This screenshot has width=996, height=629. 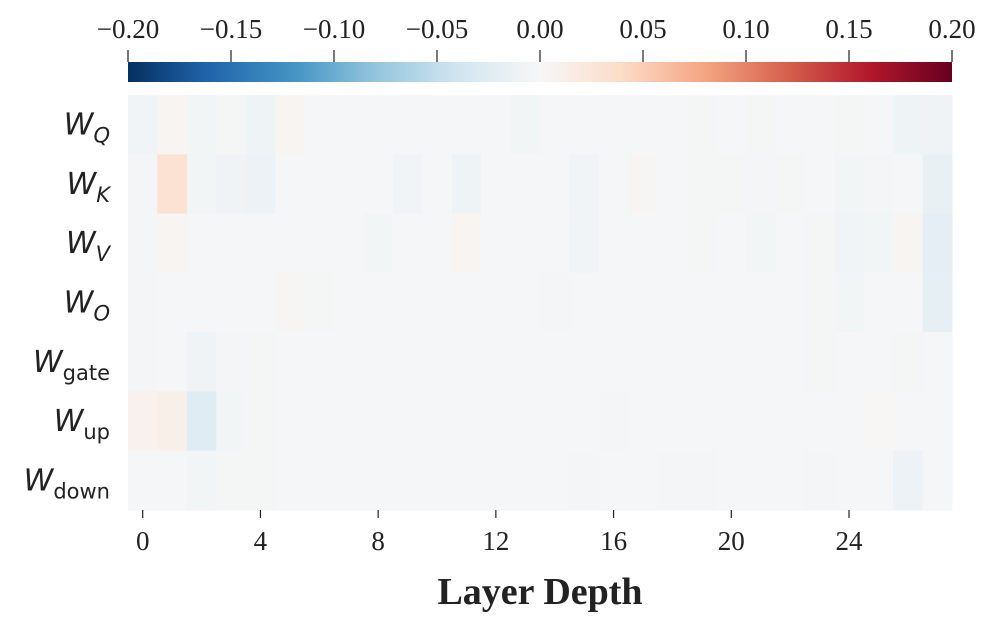 What do you see at coordinates (81, 491) in the screenshot?
I see `y-label-subscript: down` at bounding box center [81, 491].